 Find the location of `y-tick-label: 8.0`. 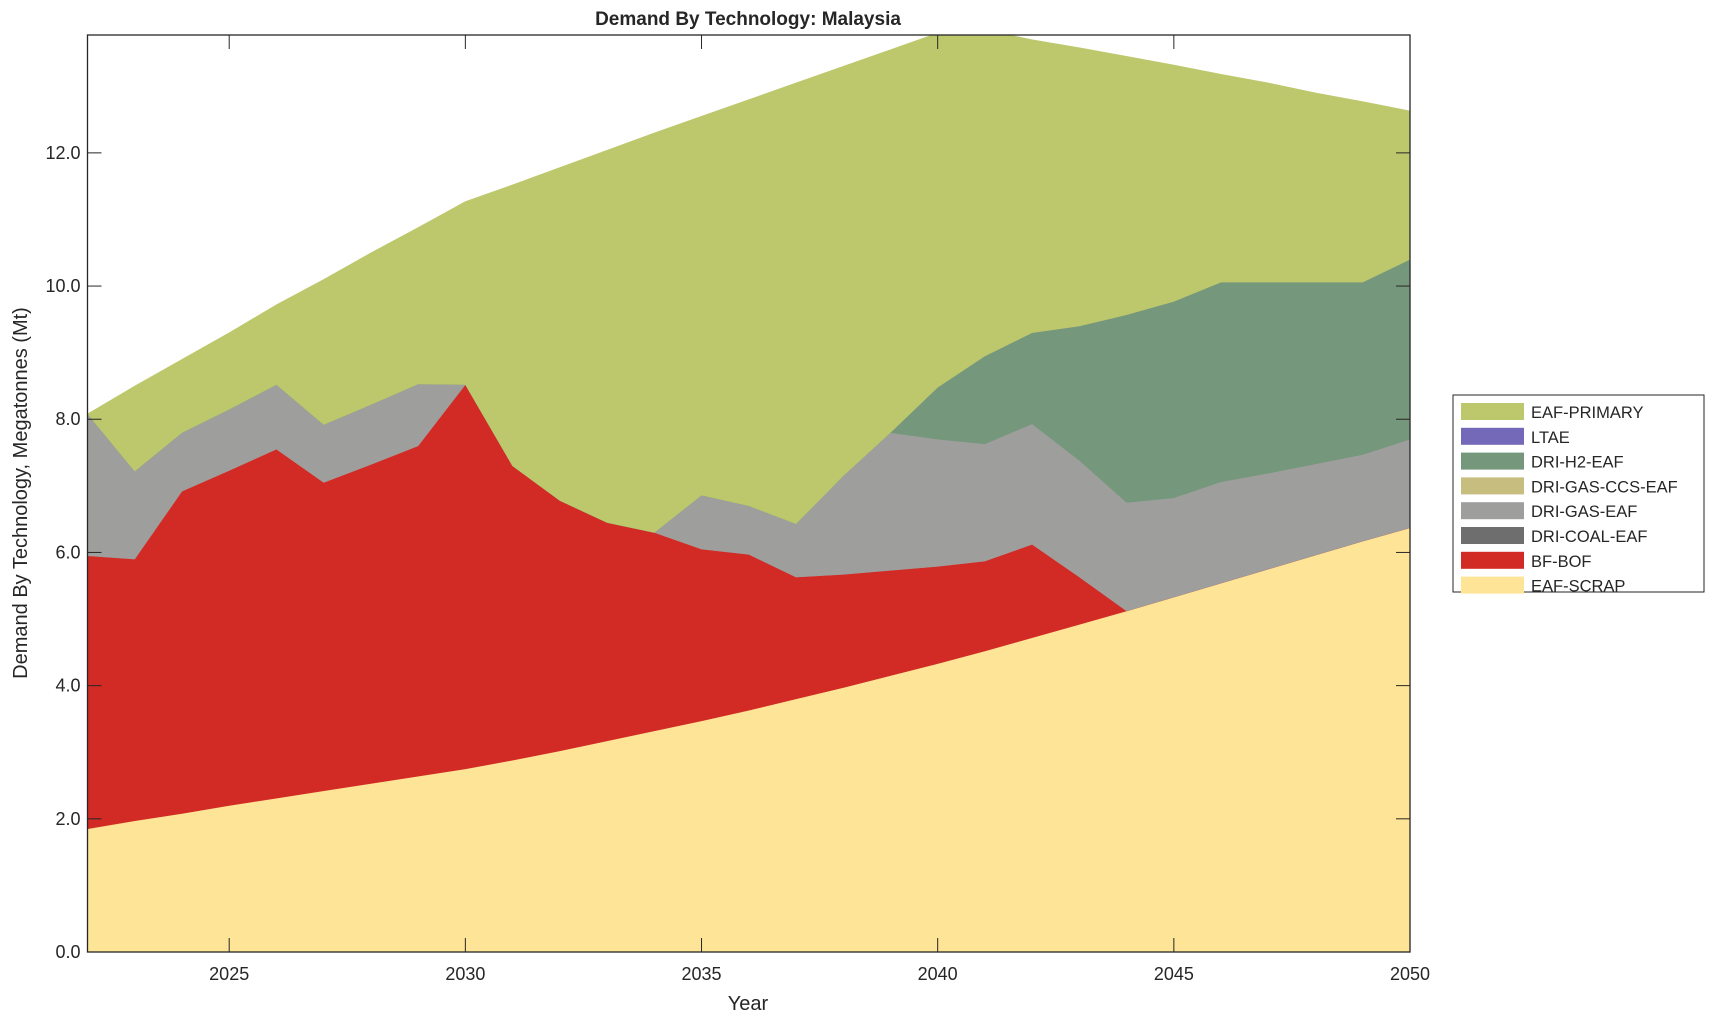

y-tick-label: 8.0 is located at coordinates (67, 419).